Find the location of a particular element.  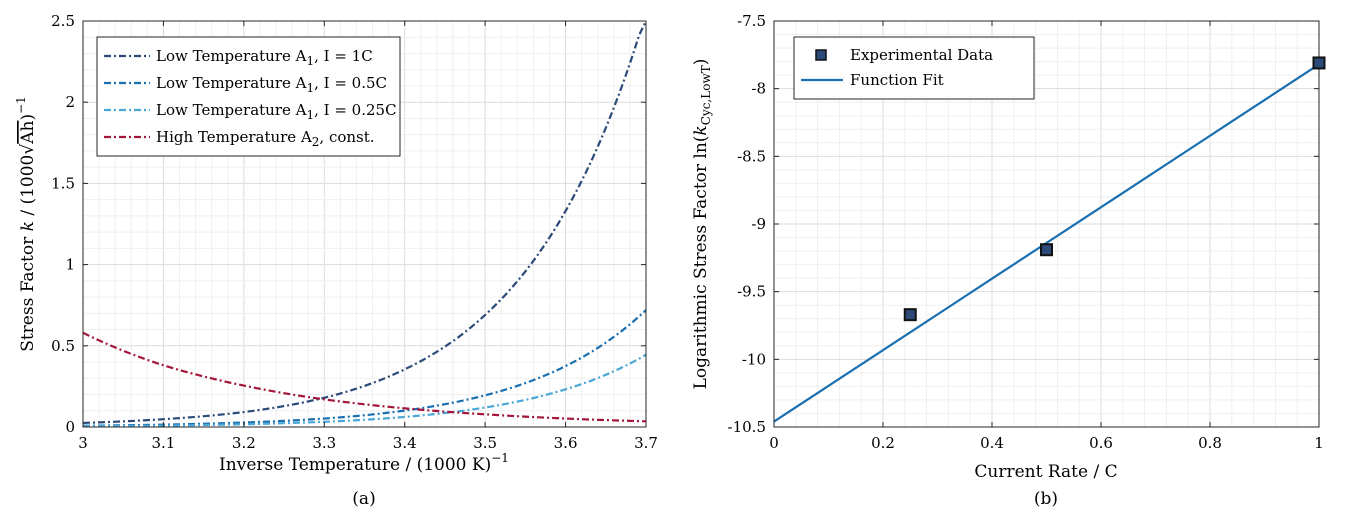

panel-b-legend-box is located at coordinates (914, 68).